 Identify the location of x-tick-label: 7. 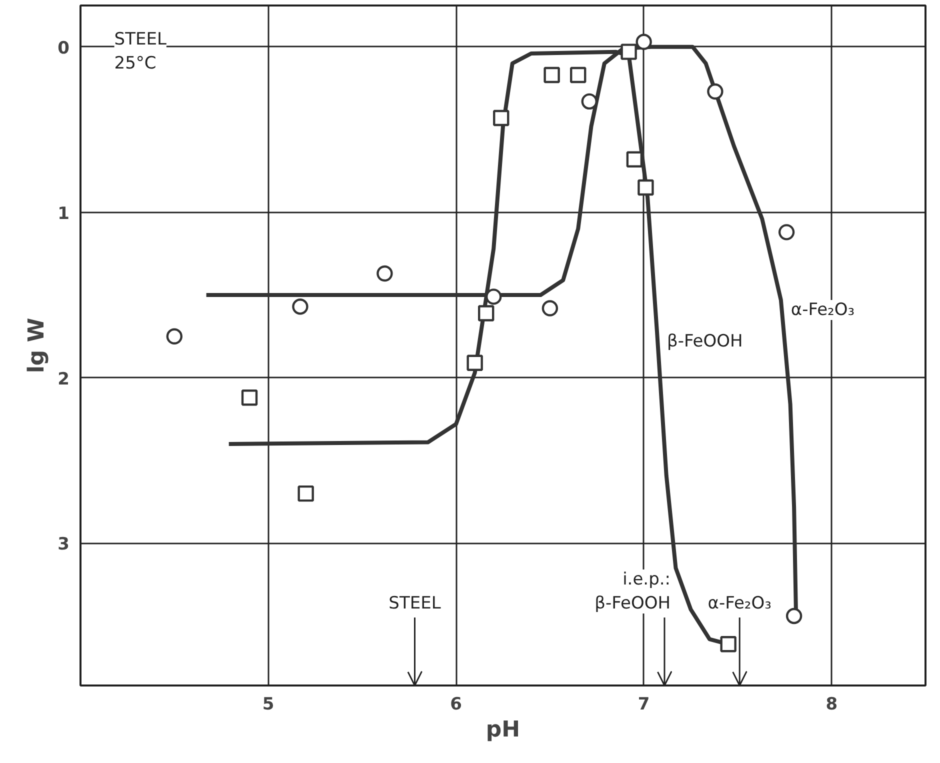
(644, 704).